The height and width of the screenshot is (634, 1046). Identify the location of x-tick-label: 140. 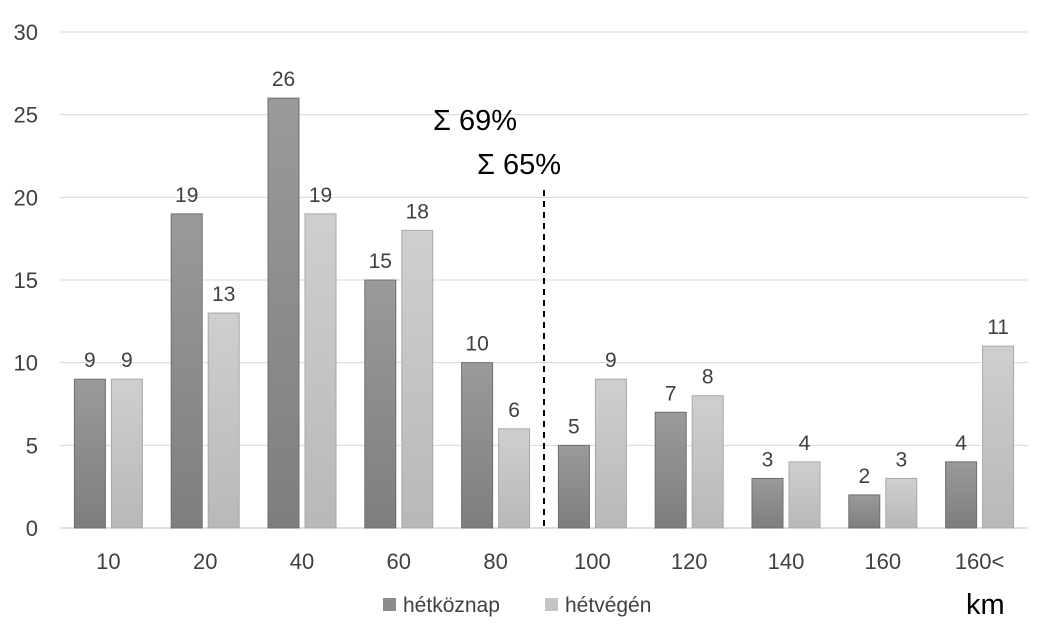
(786, 561).